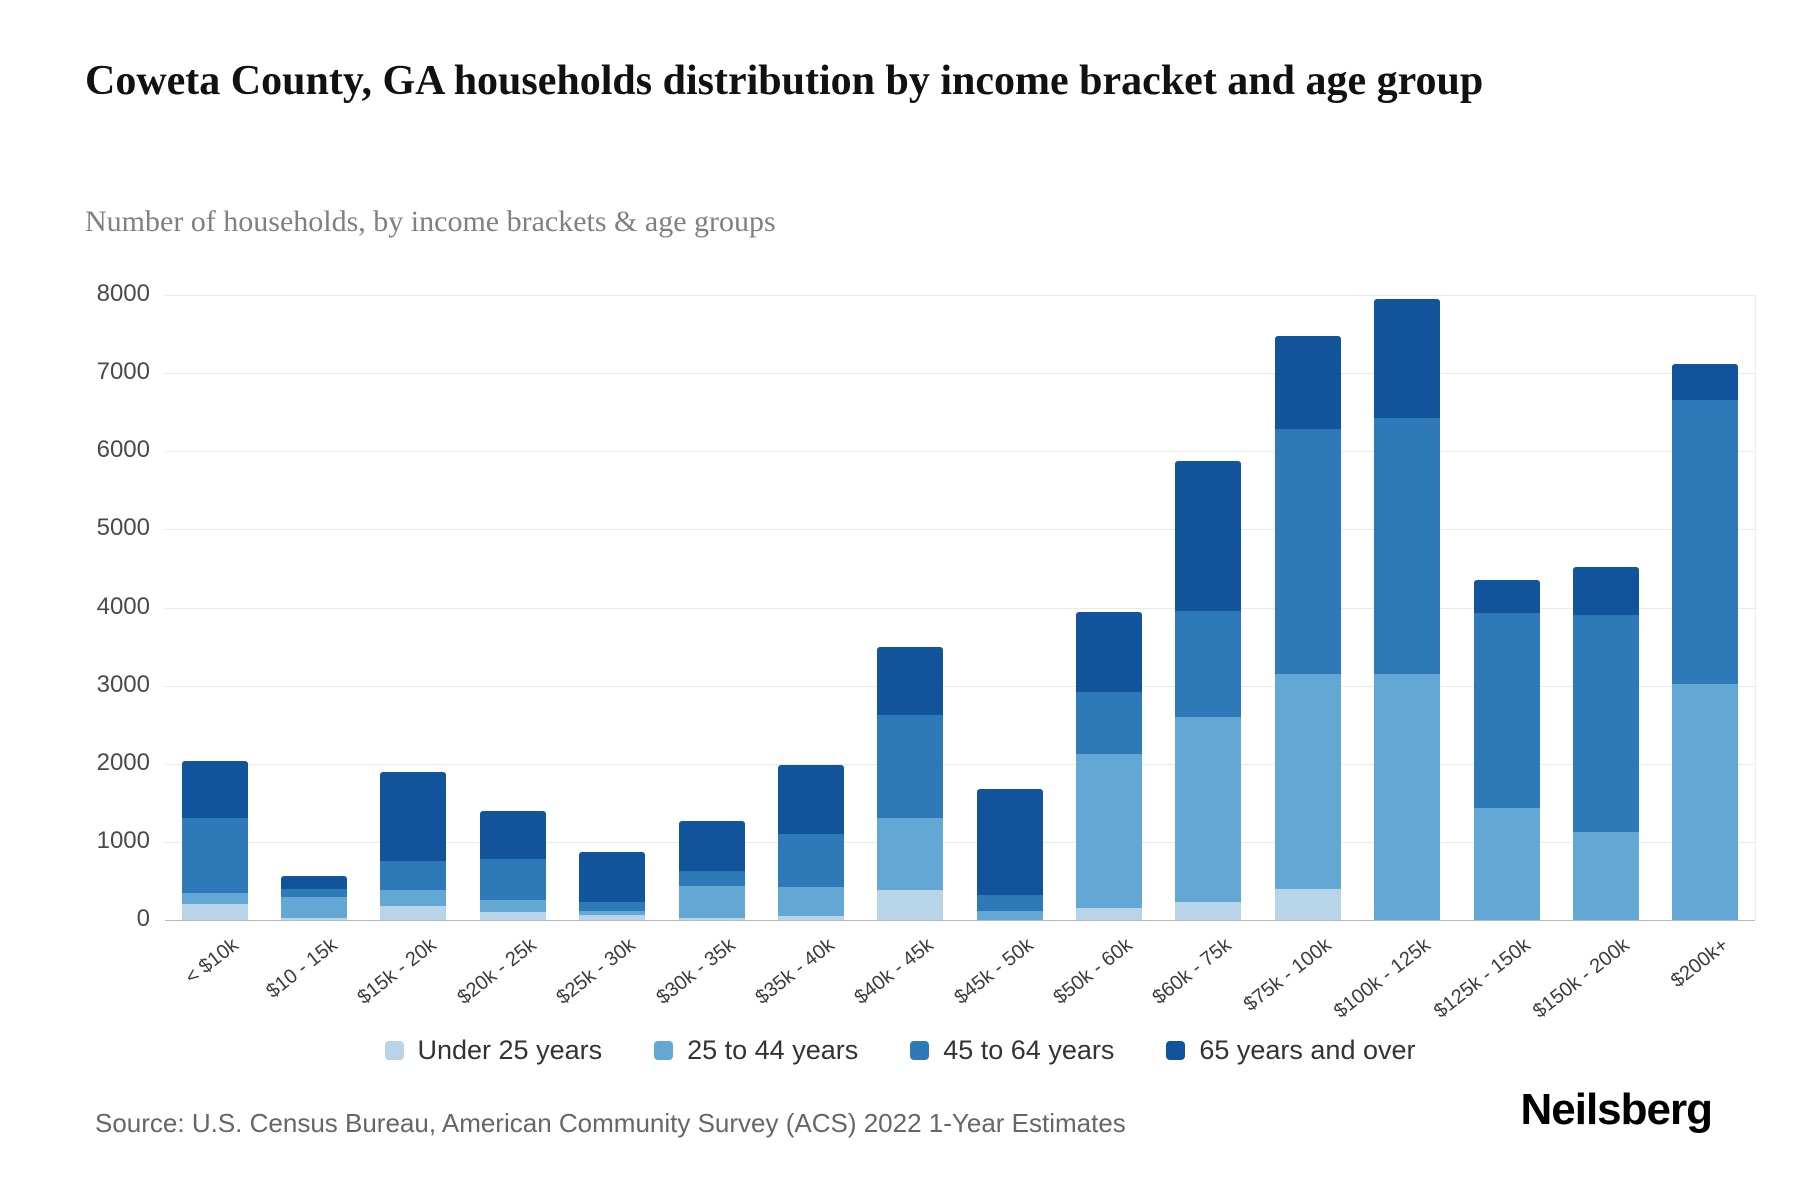 The image size is (1800, 1200). I want to click on bar-60k-75k, so click(1208, 690).